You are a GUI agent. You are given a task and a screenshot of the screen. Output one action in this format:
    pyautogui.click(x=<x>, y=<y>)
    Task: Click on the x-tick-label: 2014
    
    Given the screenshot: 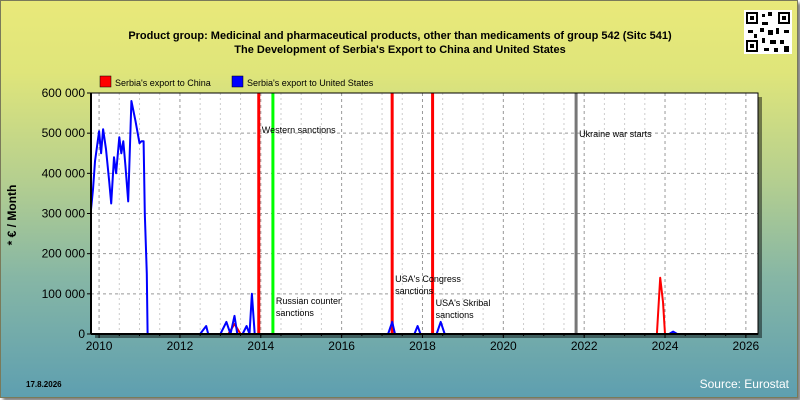 What is the action you would take?
    pyautogui.click(x=260, y=346)
    